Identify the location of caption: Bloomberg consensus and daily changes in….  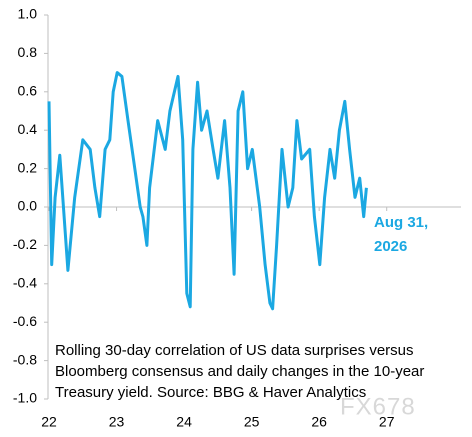
(239, 371).